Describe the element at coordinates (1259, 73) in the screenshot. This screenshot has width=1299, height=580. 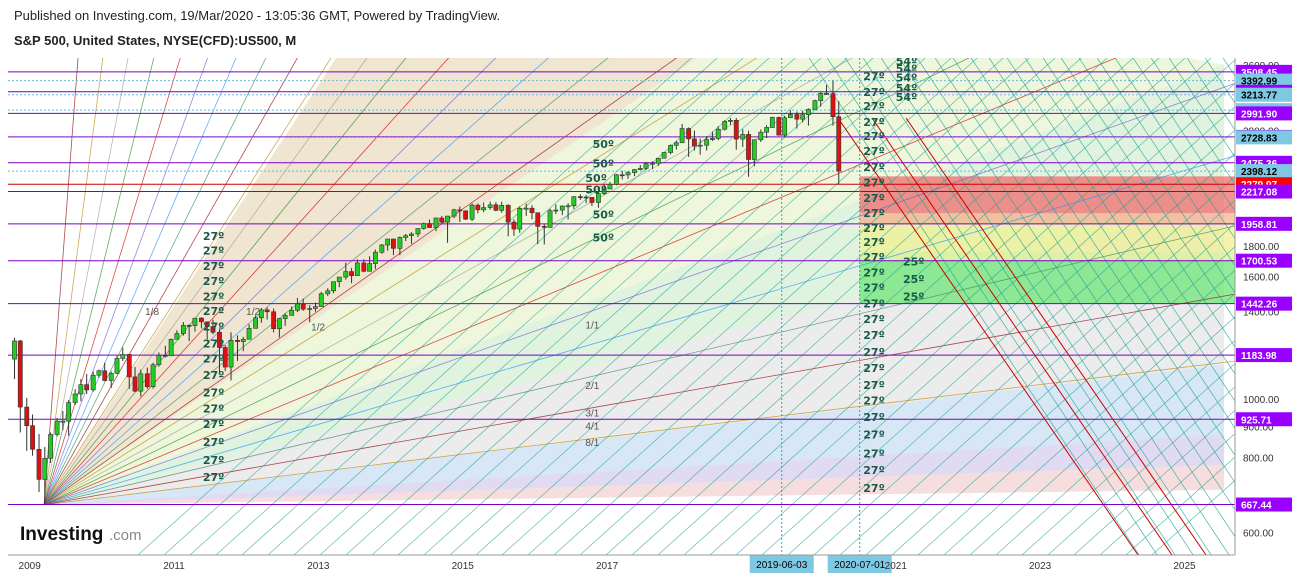
I see `price-tag-label: 3508.45` at that location.